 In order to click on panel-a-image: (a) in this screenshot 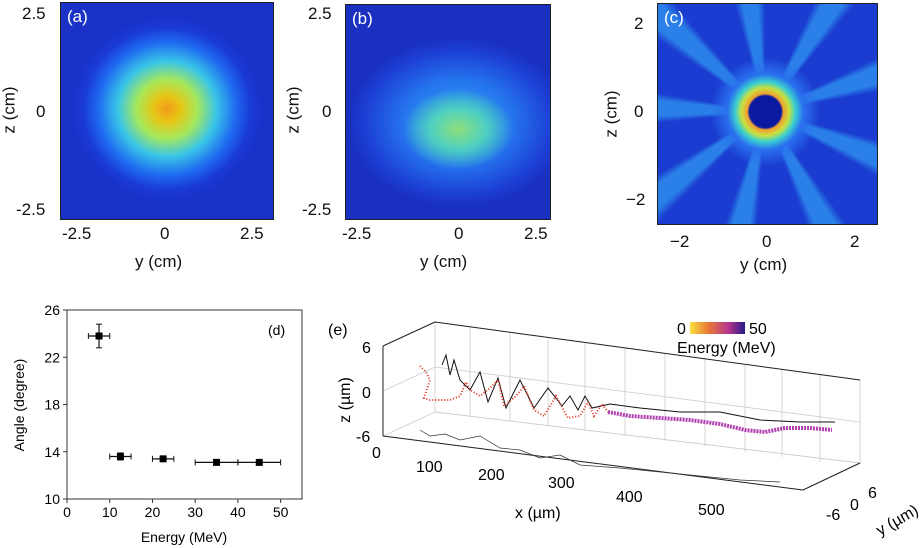, I will do `click(167, 111)`.